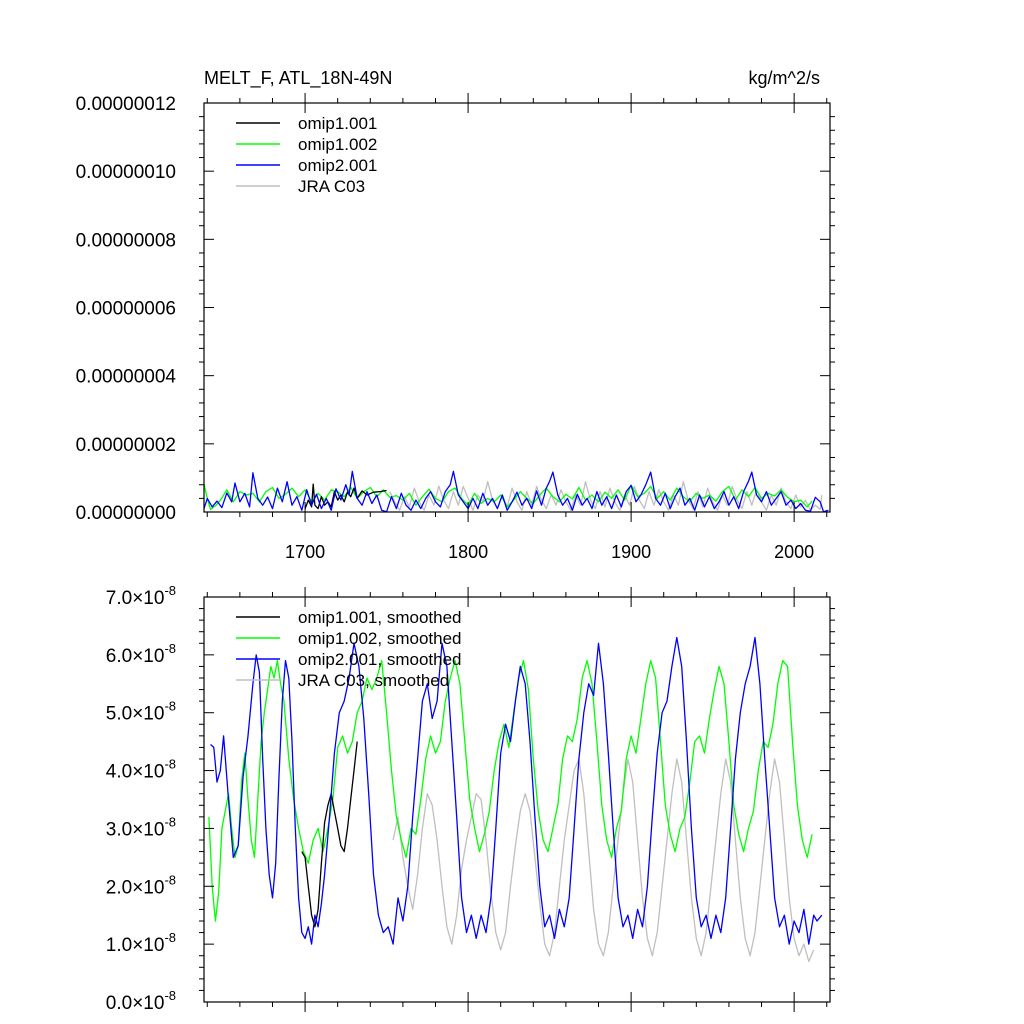 The height and width of the screenshot is (1024, 1024). I want to click on top-y-tick-label: 0.00000002, so click(126, 445).